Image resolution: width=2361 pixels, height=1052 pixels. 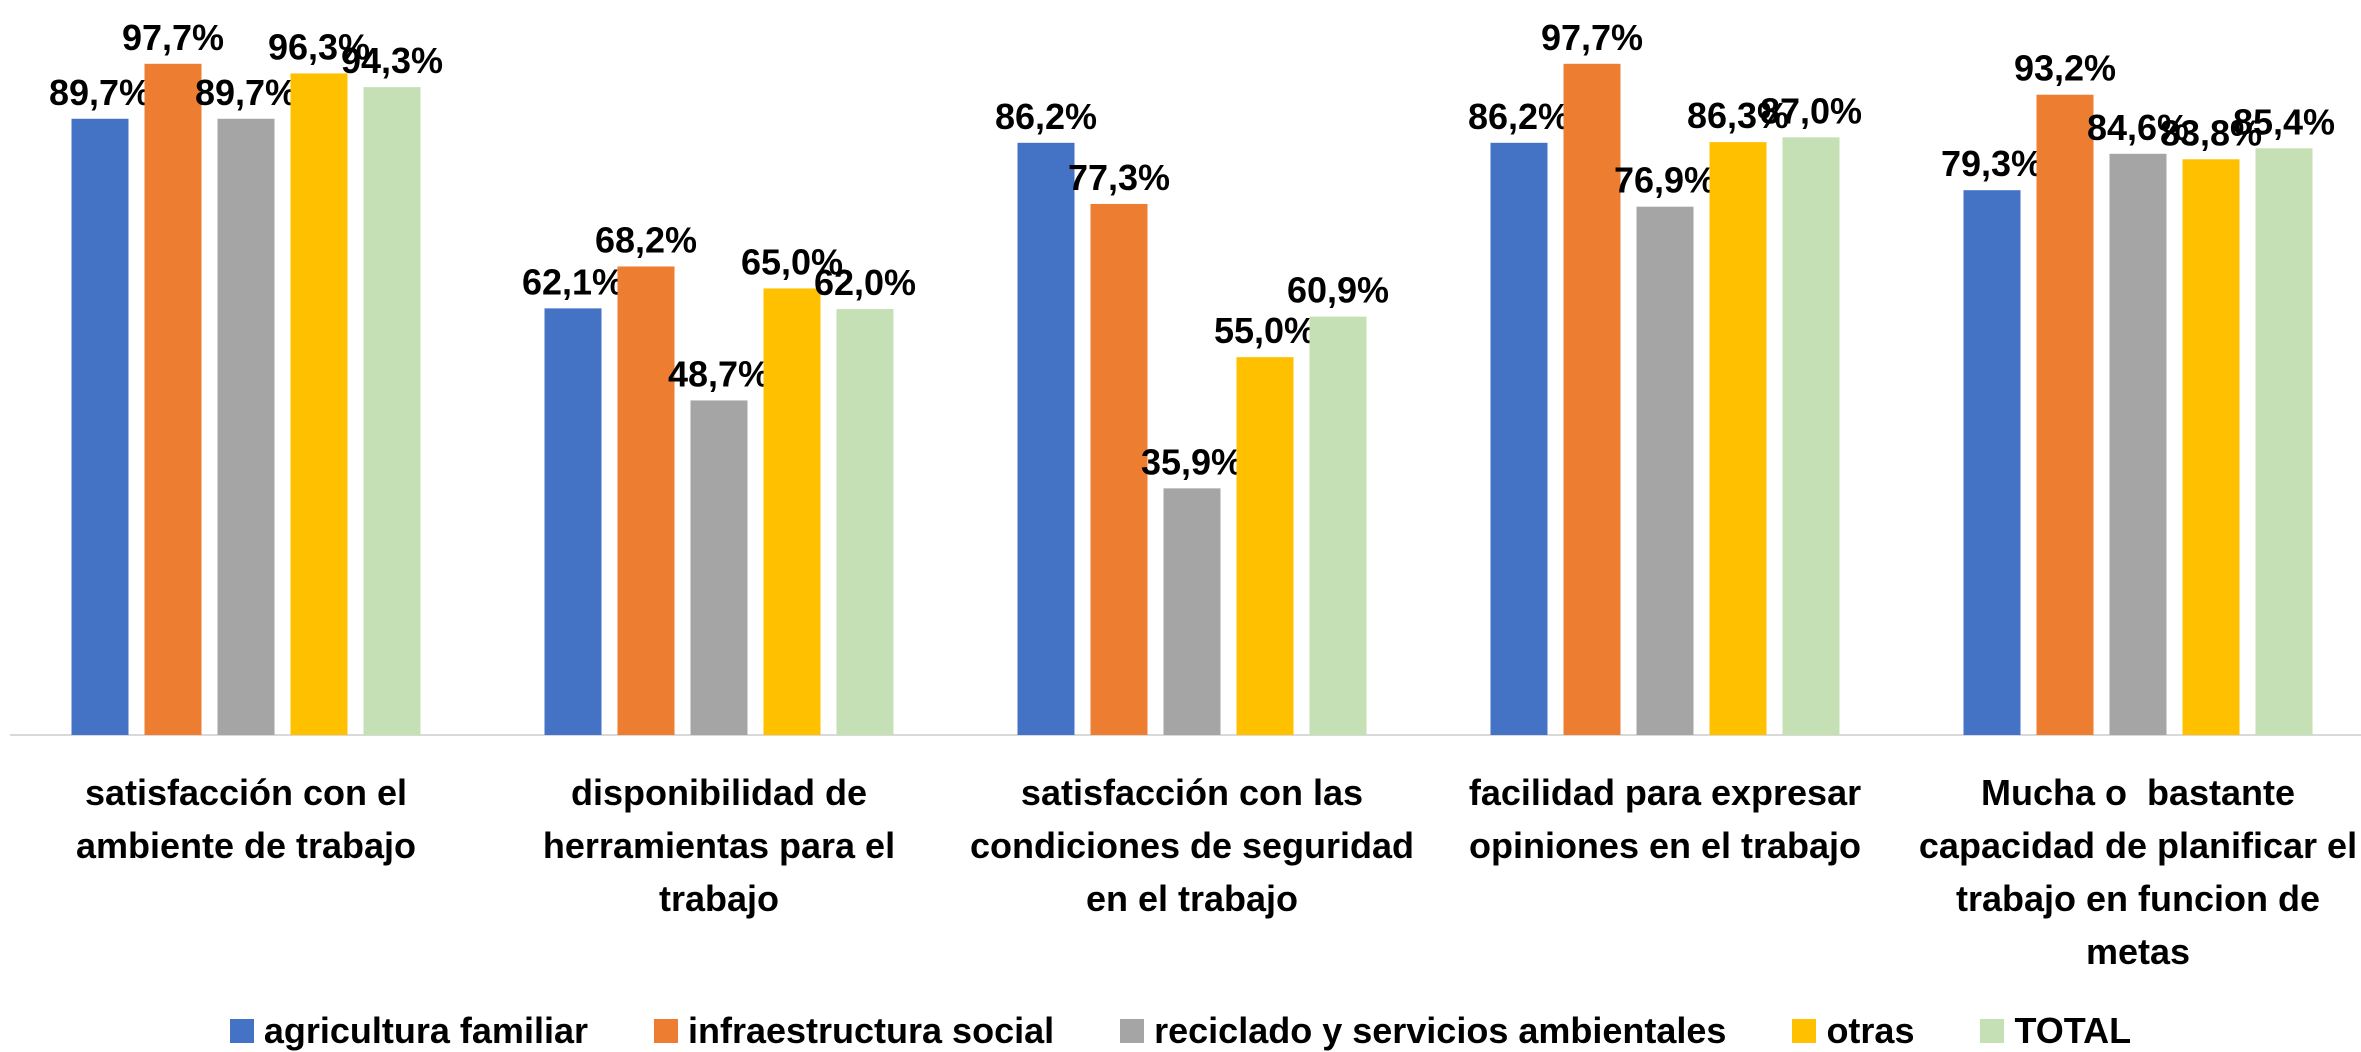 I want to click on legend-label: infraestructura social, so click(x=871, y=1030).